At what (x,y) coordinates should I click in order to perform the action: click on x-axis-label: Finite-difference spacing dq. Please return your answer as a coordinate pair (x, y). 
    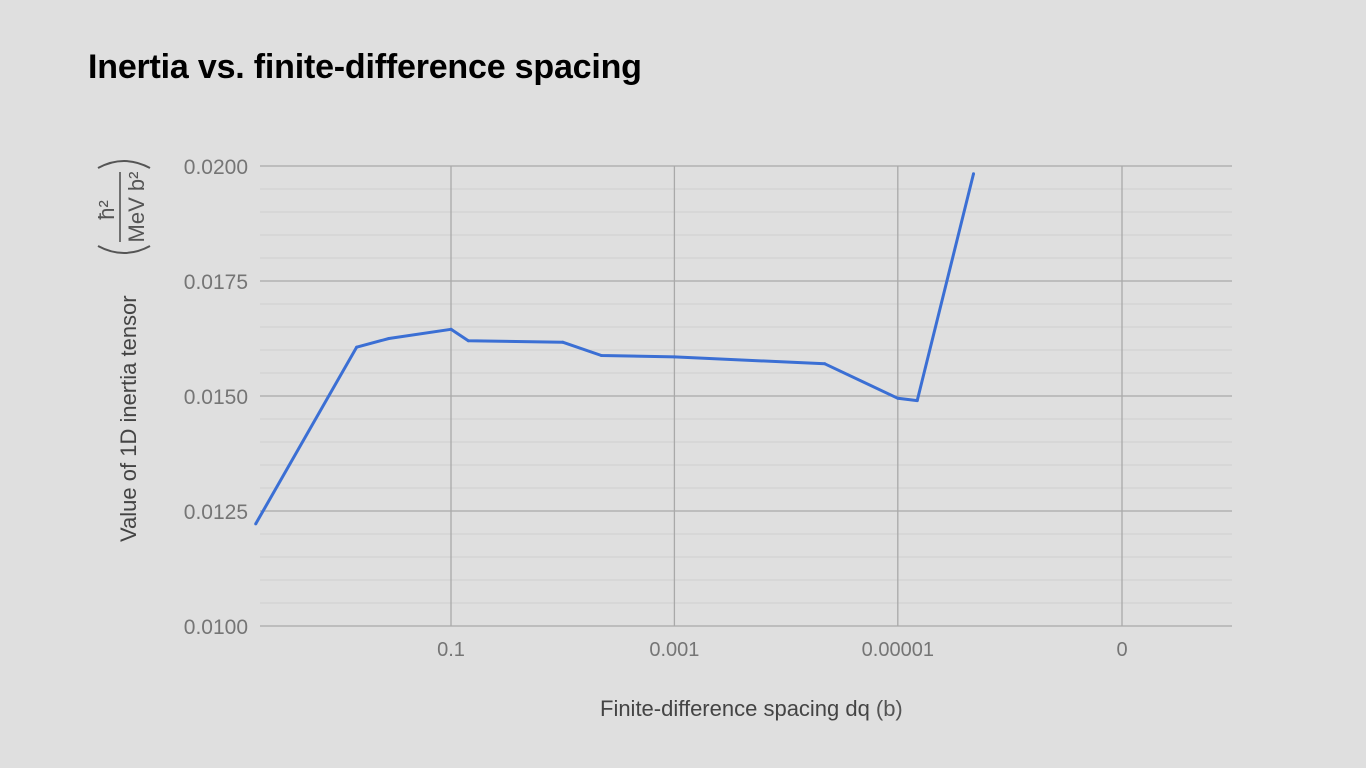
    Looking at the image, I should click on (735, 708).